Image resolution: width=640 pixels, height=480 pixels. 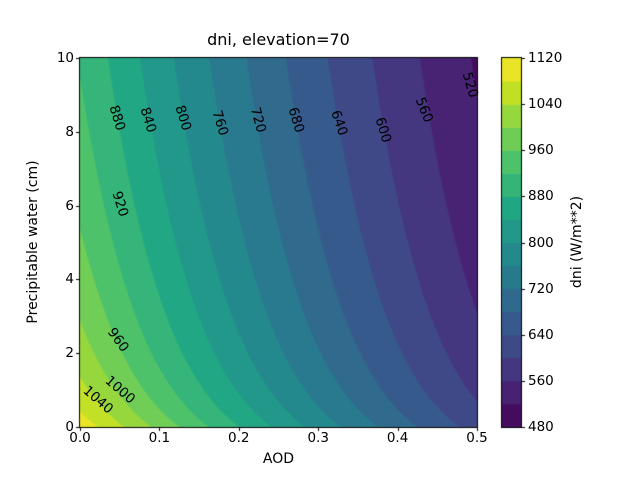 What do you see at coordinates (545, 58) in the screenshot?
I see `colorbar-tick-label: 1120` at bounding box center [545, 58].